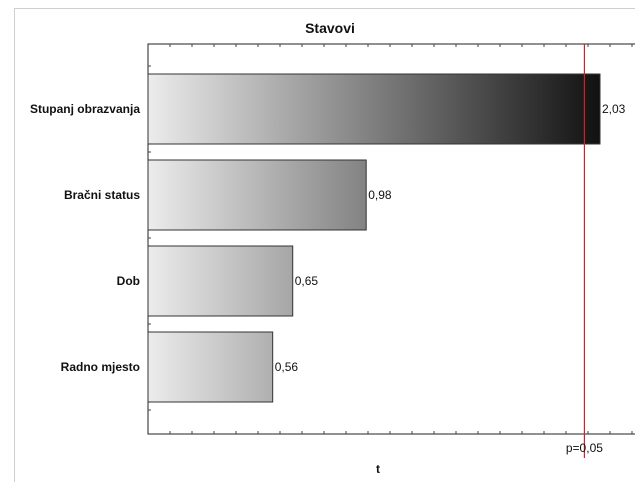 This screenshot has width=635, height=482. What do you see at coordinates (102, 195) in the screenshot?
I see `category-label: Bračni status` at bounding box center [102, 195].